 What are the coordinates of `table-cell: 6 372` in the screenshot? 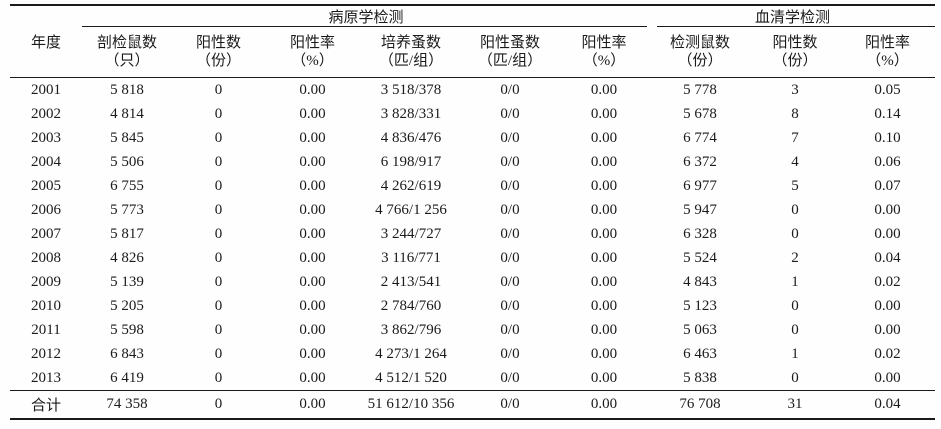 It's located at (700, 161).